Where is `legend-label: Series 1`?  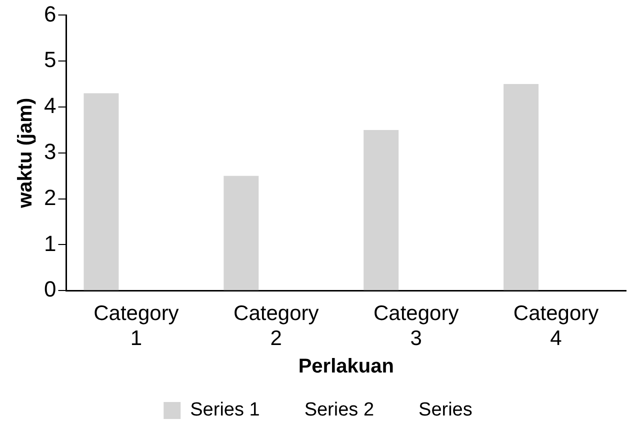 legend-label: Series 1 is located at coordinates (225, 410).